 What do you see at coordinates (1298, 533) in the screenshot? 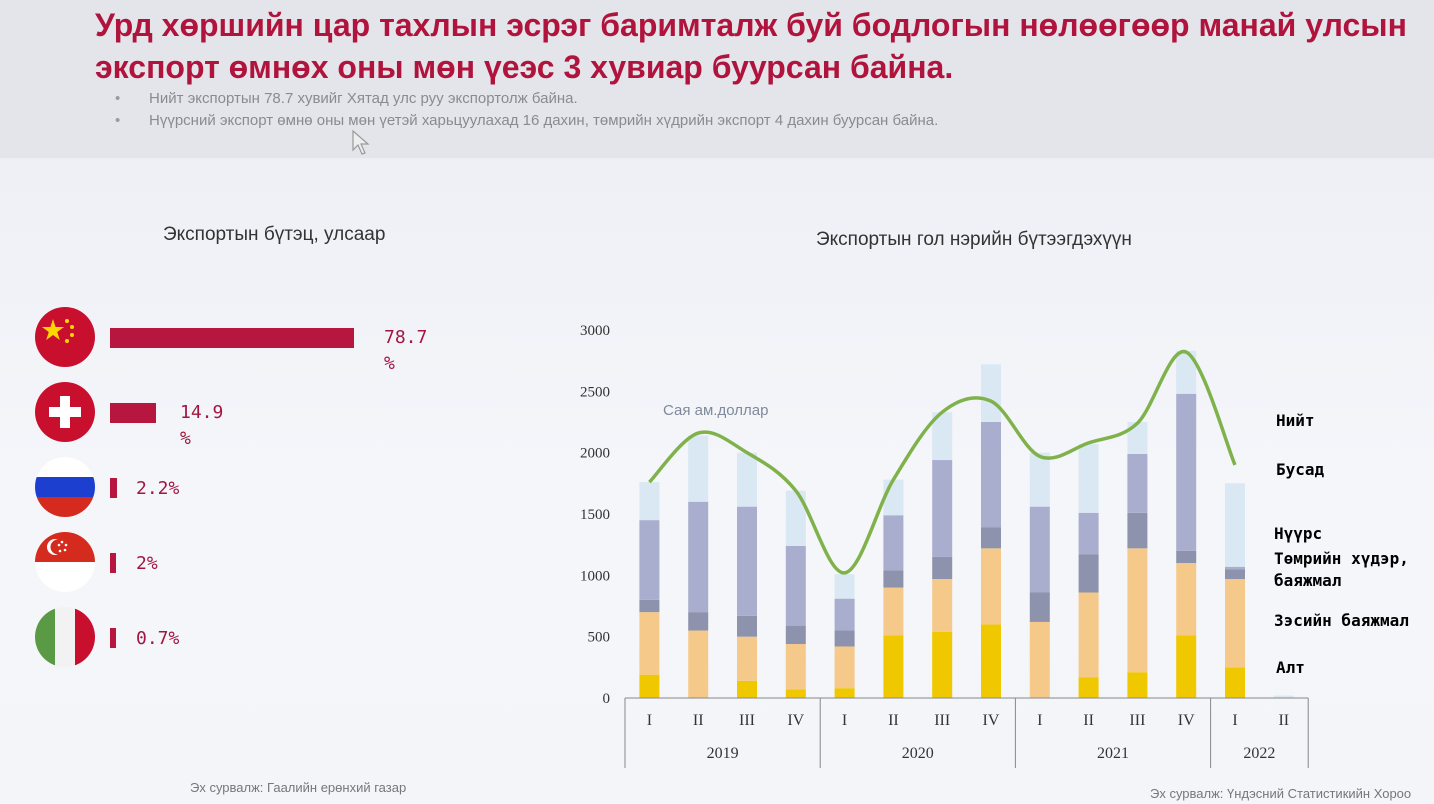
I see `legend-coal: Нүүрс` at bounding box center [1298, 533].